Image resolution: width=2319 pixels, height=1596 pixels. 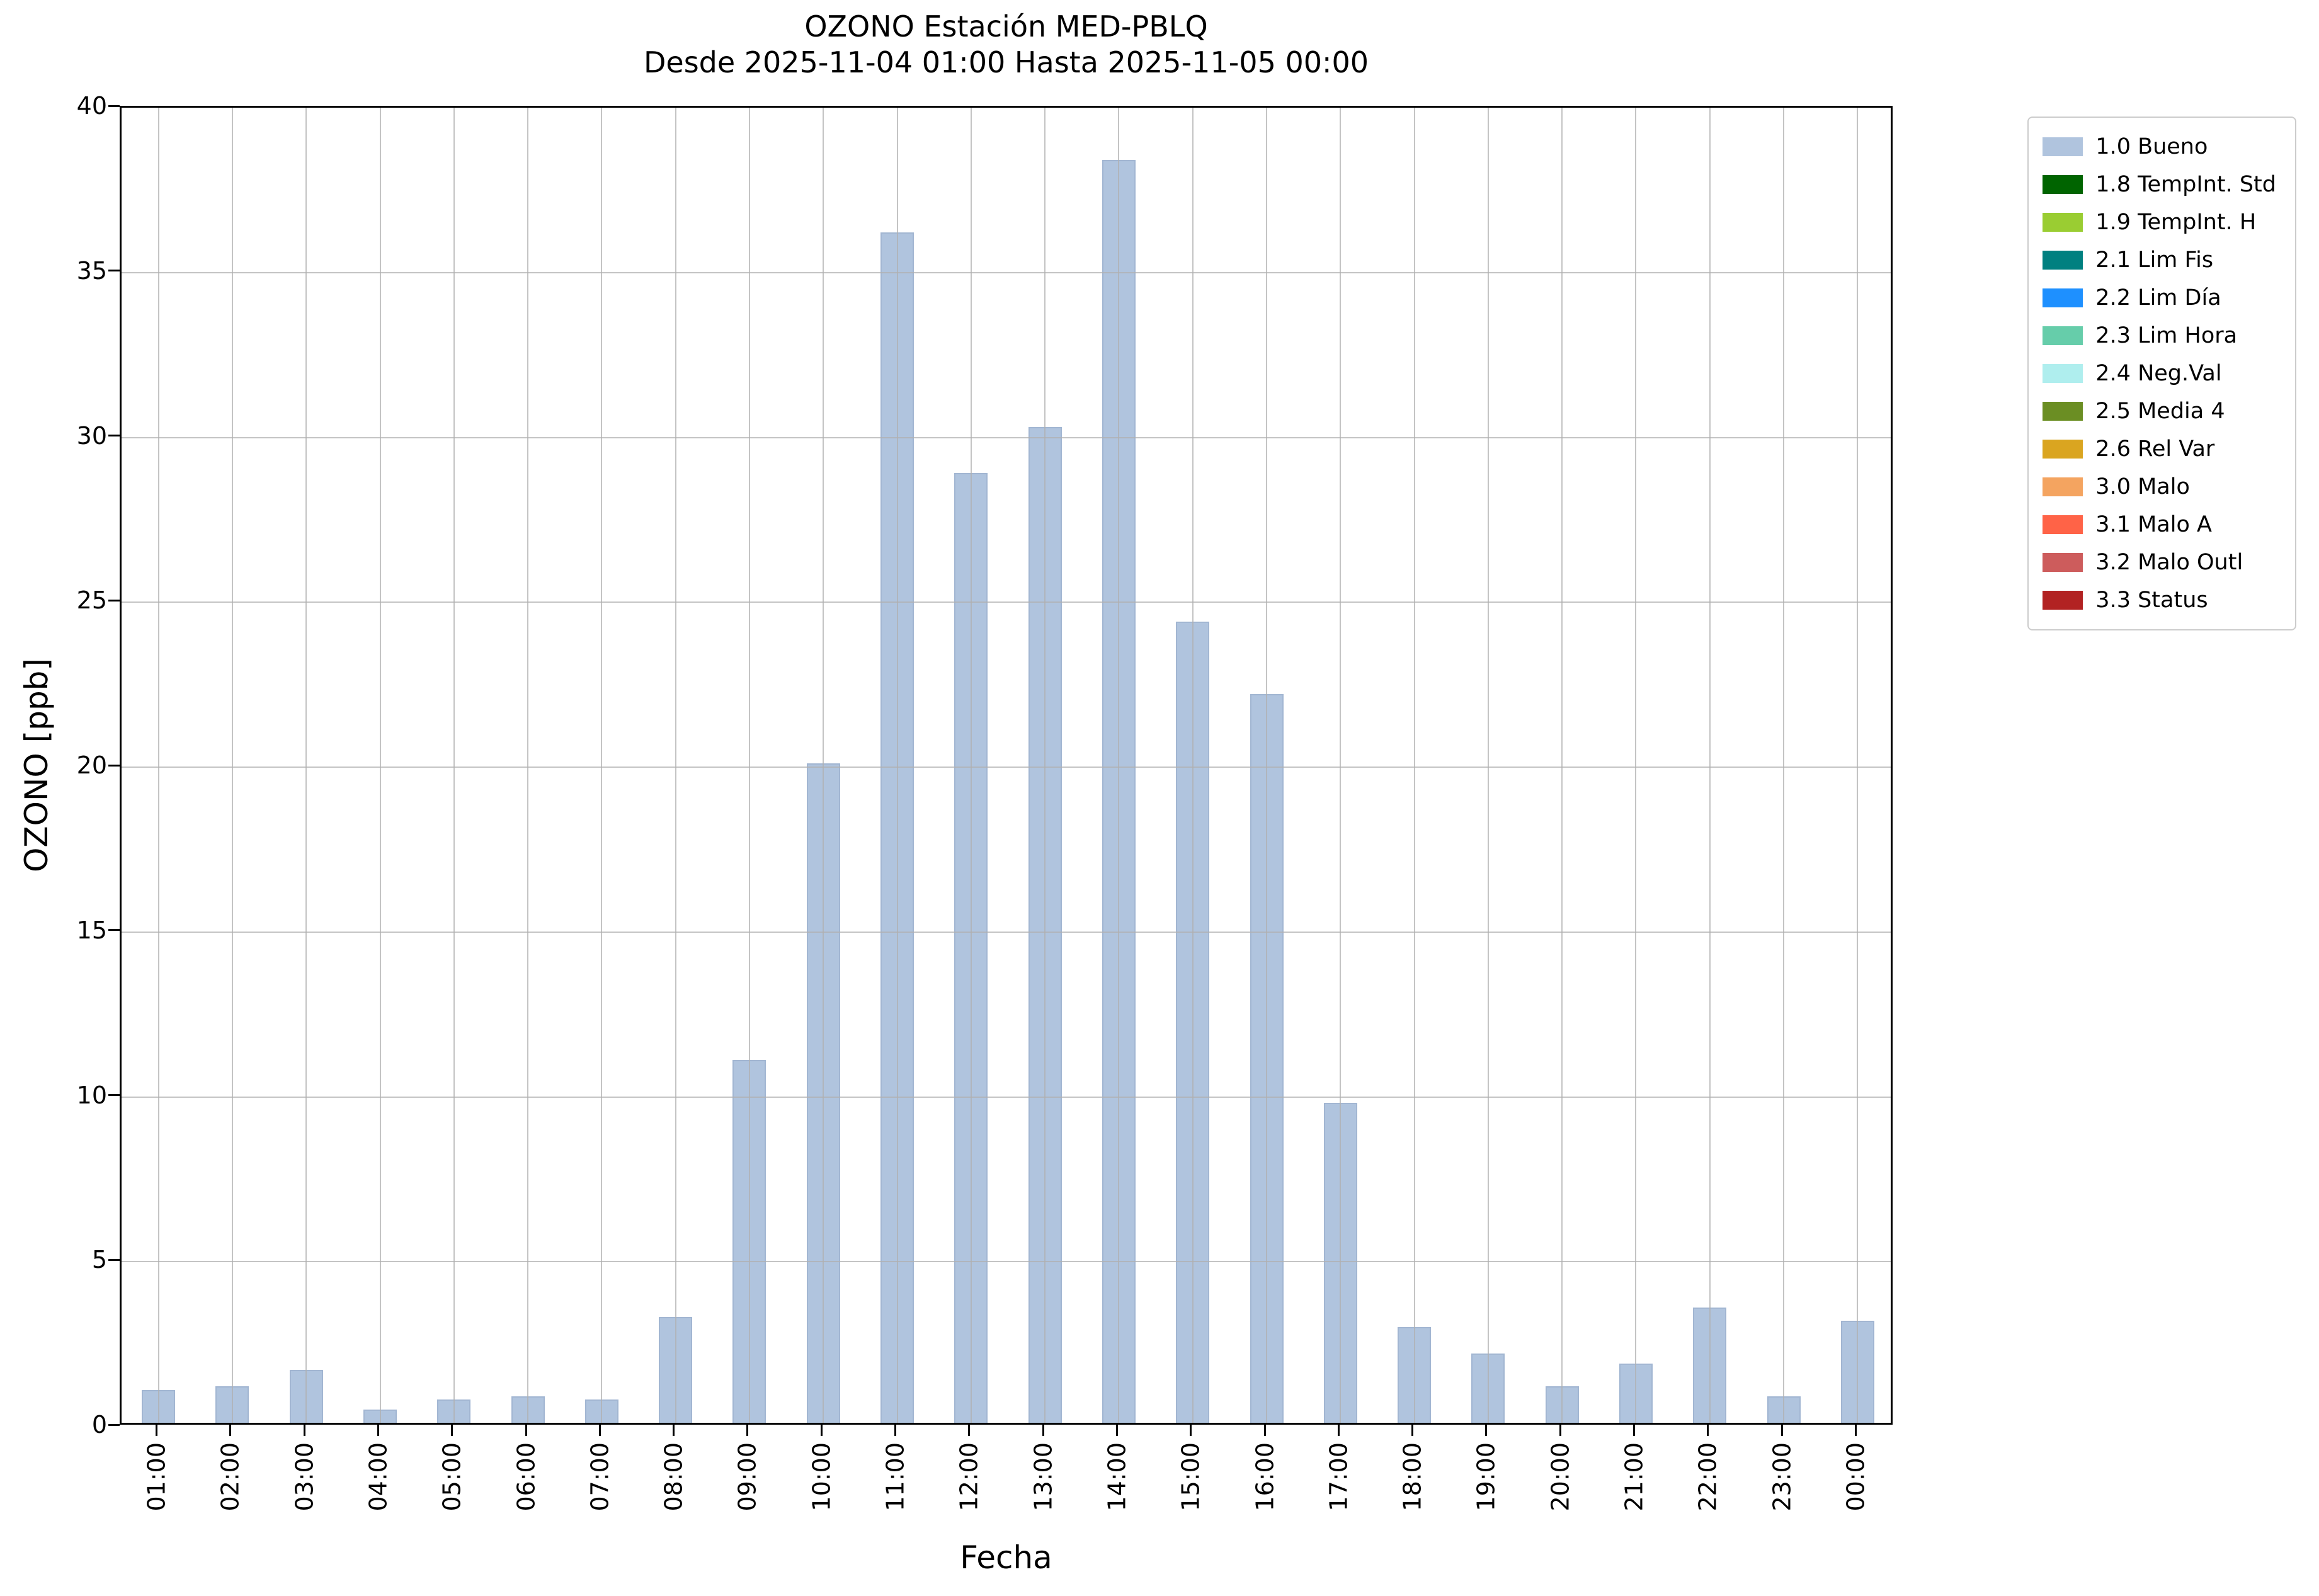 What do you see at coordinates (2159, 562) in the screenshot?
I see `legend-item: 3.2 Malo Outl` at bounding box center [2159, 562].